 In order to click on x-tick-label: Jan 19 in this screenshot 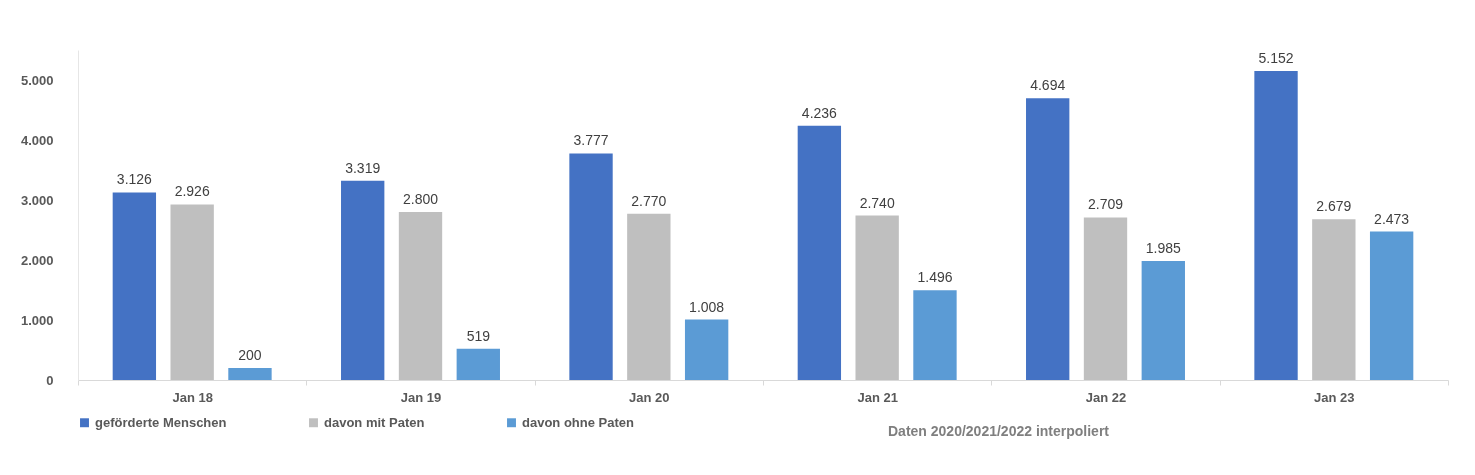, I will do `click(421, 397)`.